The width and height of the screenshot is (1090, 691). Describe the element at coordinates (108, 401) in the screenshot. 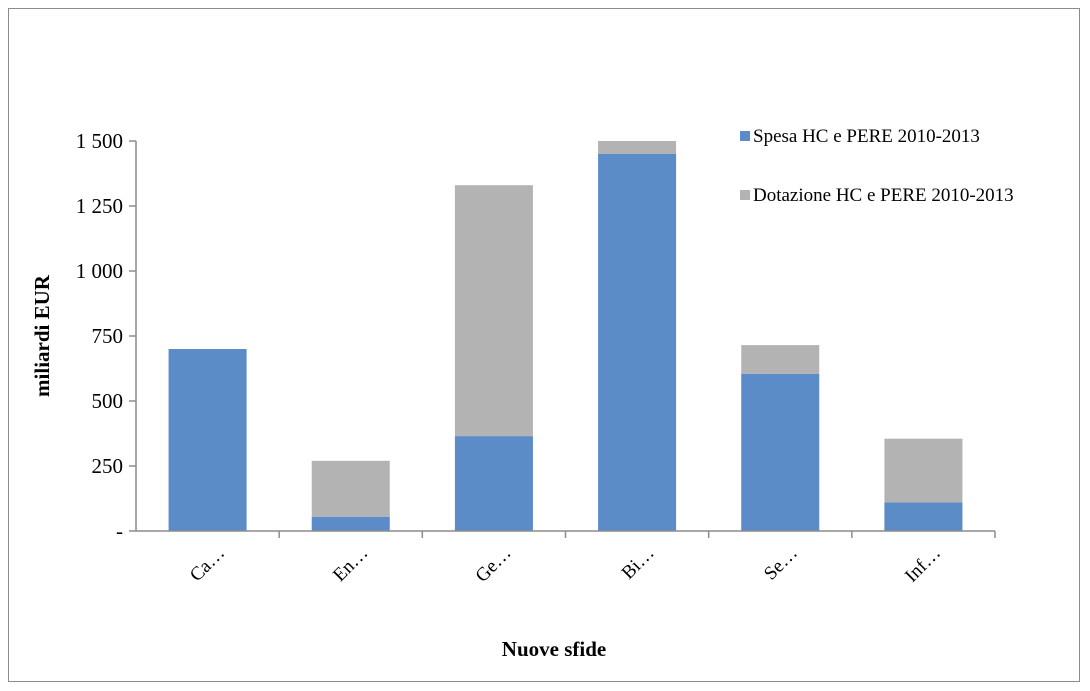

I see `y-tick-label: 500` at that location.